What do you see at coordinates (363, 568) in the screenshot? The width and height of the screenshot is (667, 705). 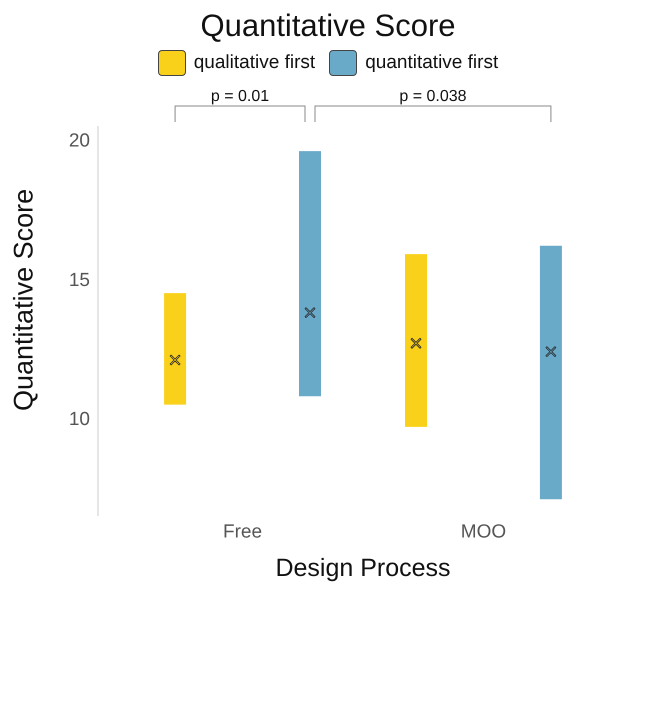 I see `x-axis-title: Design Process` at bounding box center [363, 568].